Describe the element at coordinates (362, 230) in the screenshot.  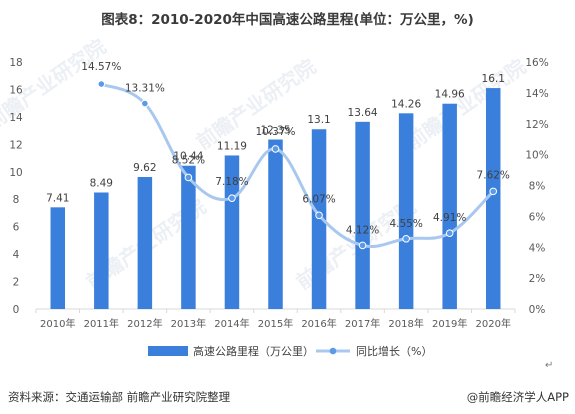
I see `line-value-label: 4.12%` at that location.